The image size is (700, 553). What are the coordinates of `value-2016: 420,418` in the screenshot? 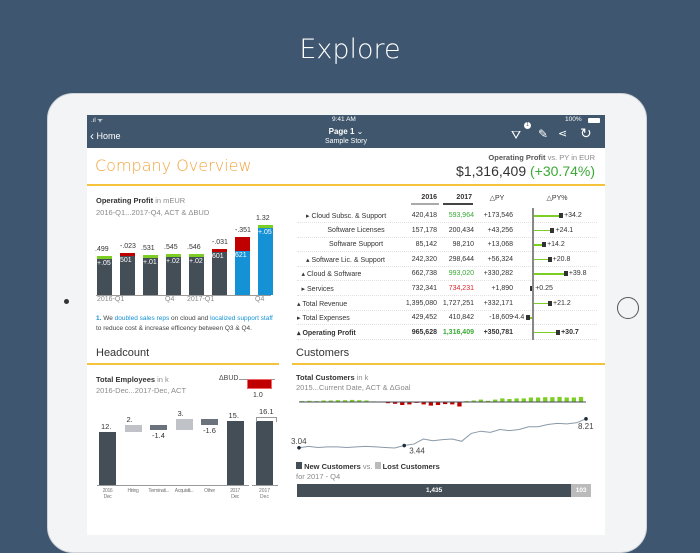 It's located at (417, 215).